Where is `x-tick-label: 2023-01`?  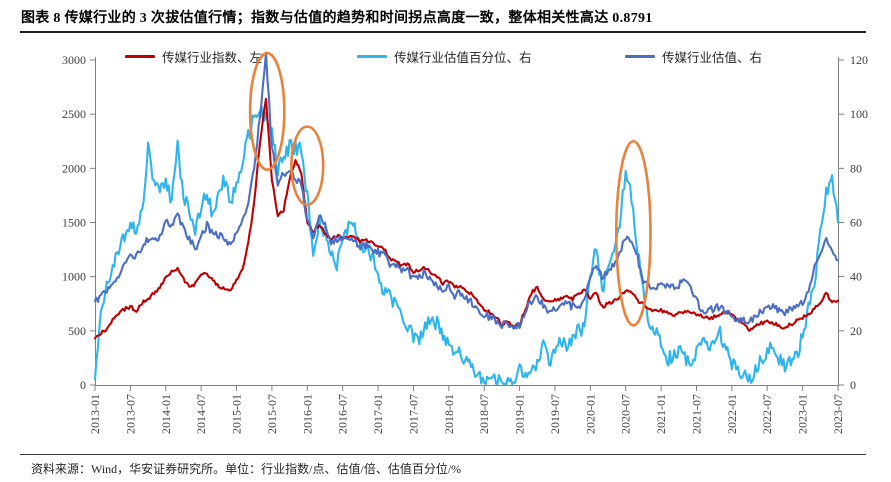
x-tick-label: 2023-01 is located at coordinates (803, 414).